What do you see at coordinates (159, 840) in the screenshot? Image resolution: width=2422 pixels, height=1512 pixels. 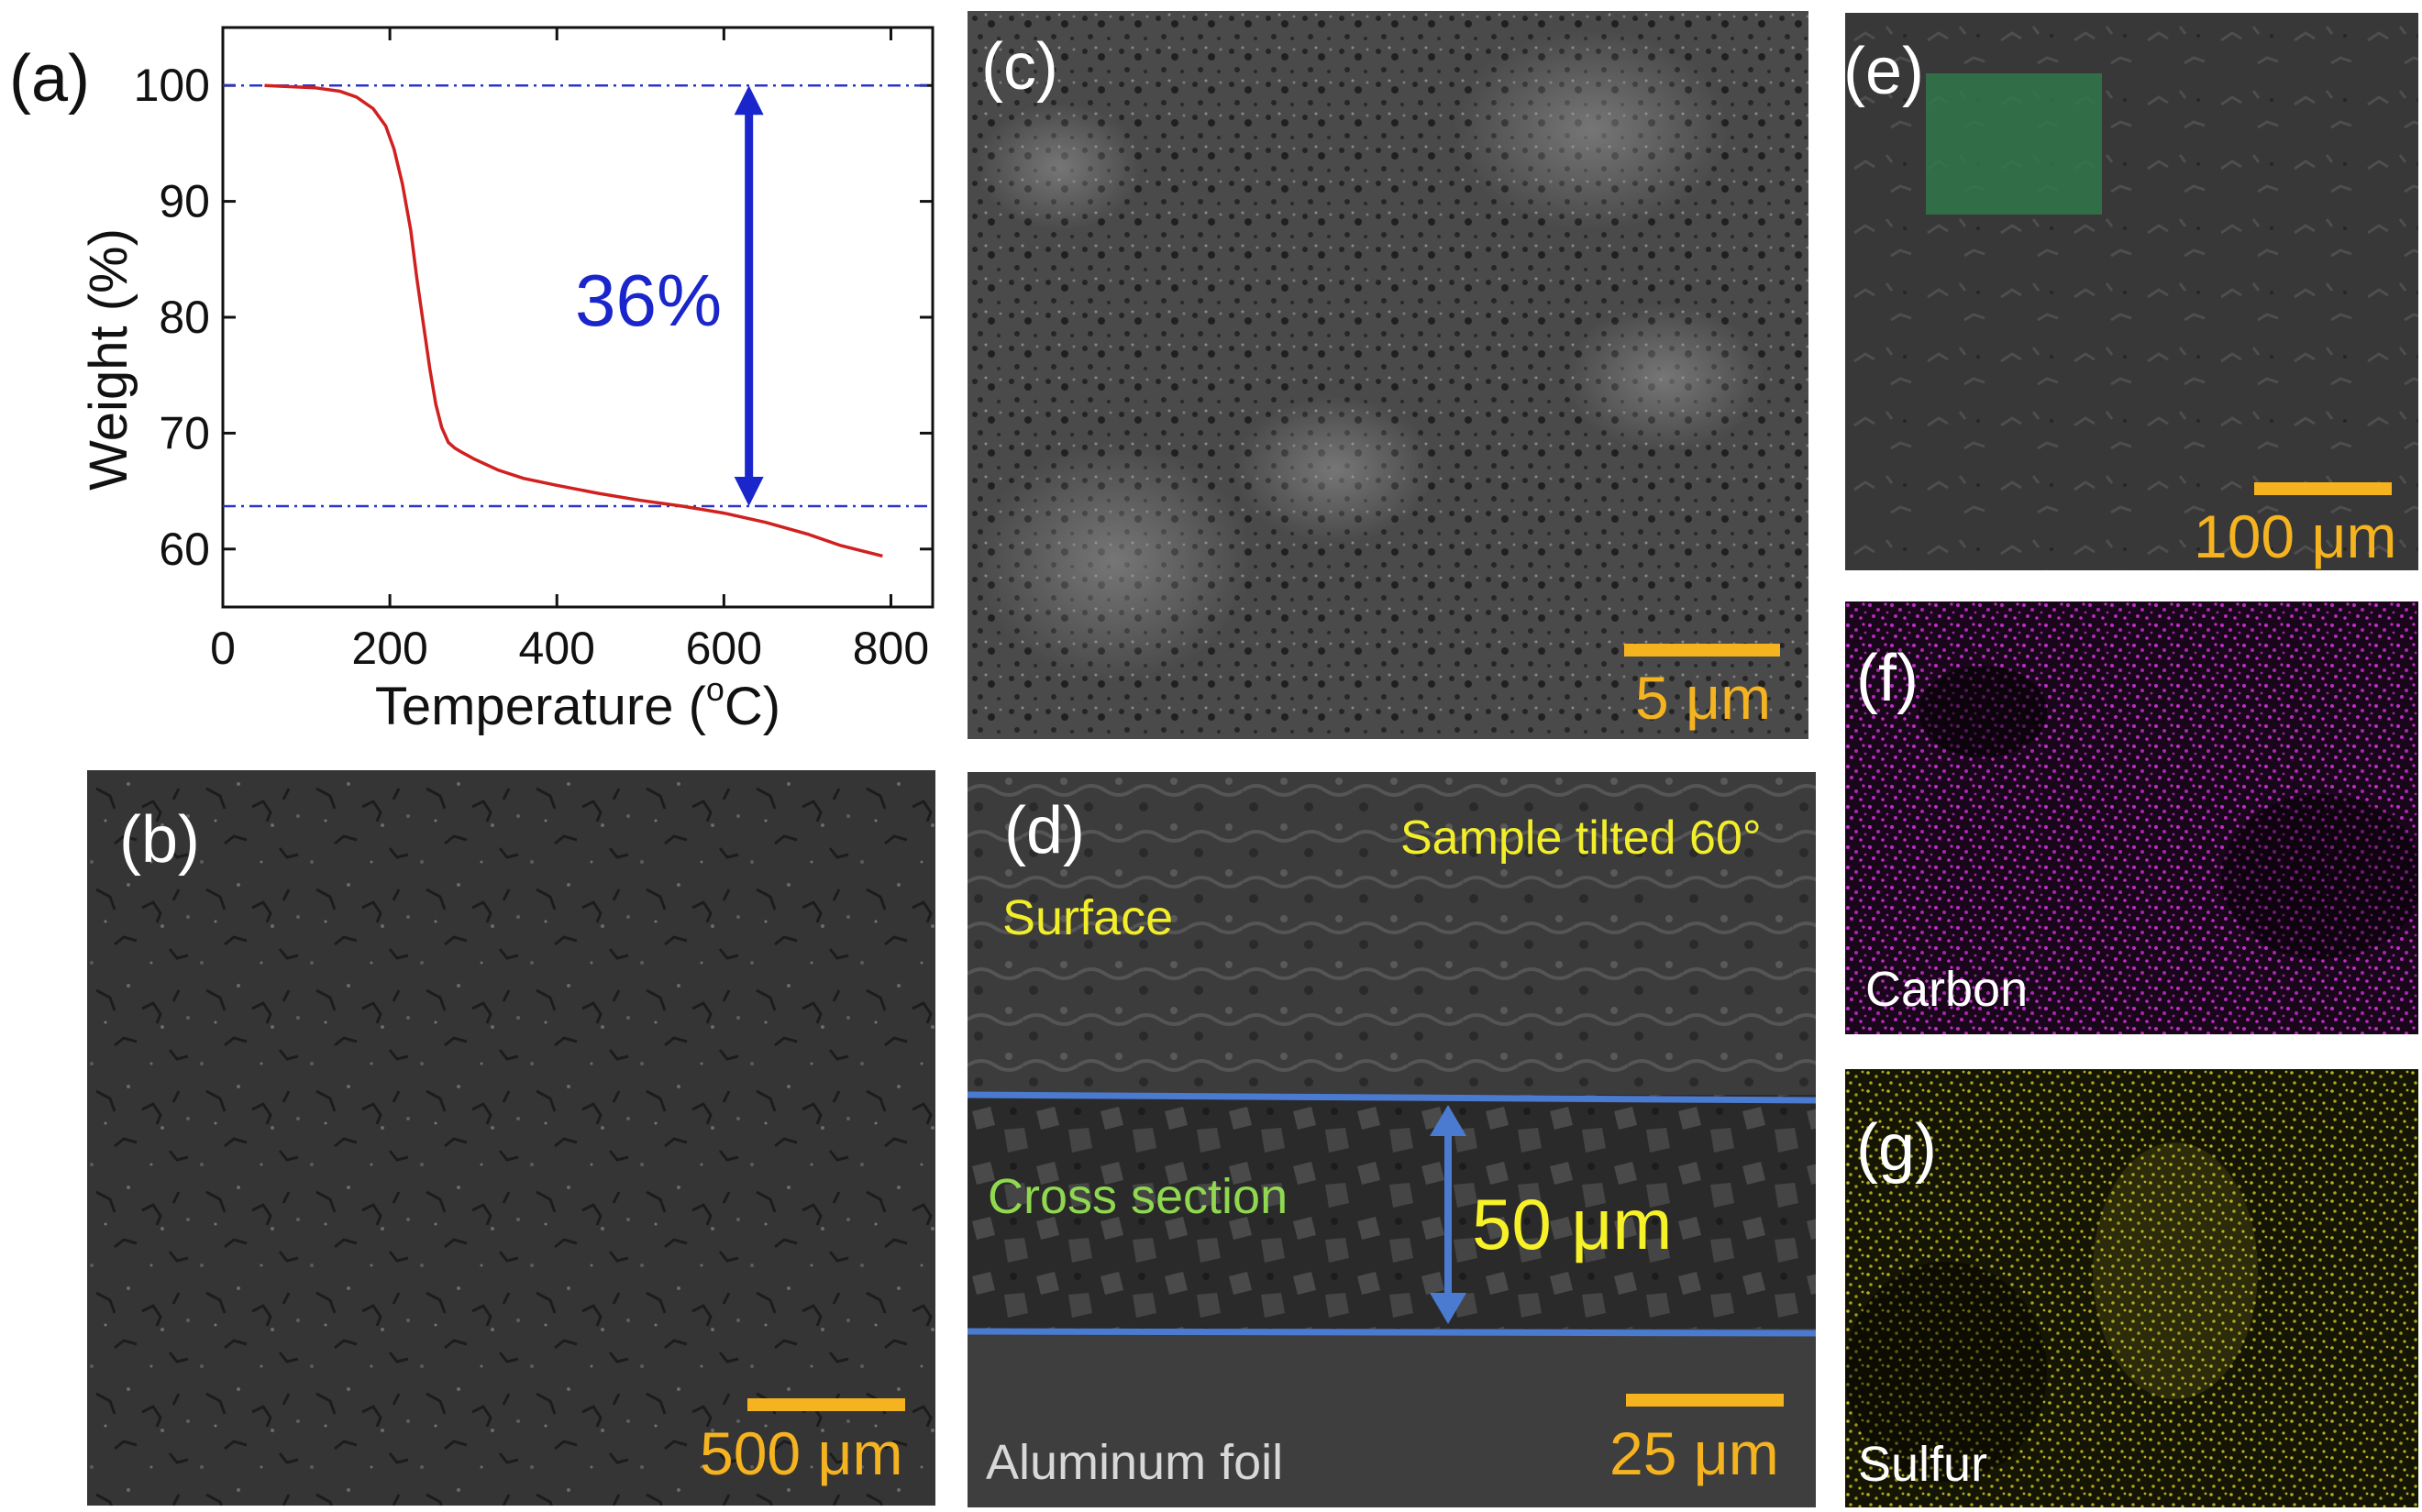 I see `panel-b-label: (b)` at bounding box center [159, 840].